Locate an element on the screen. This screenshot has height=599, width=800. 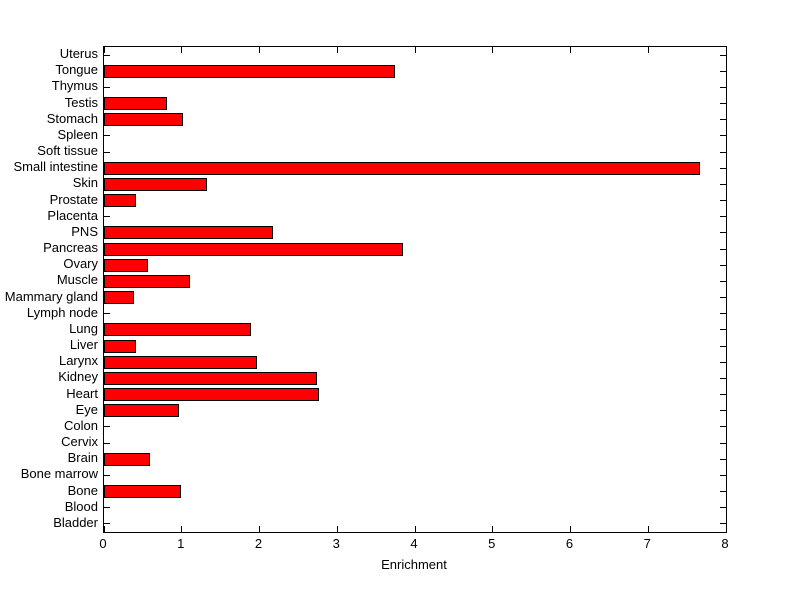
bar-tongue is located at coordinates (249, 71).